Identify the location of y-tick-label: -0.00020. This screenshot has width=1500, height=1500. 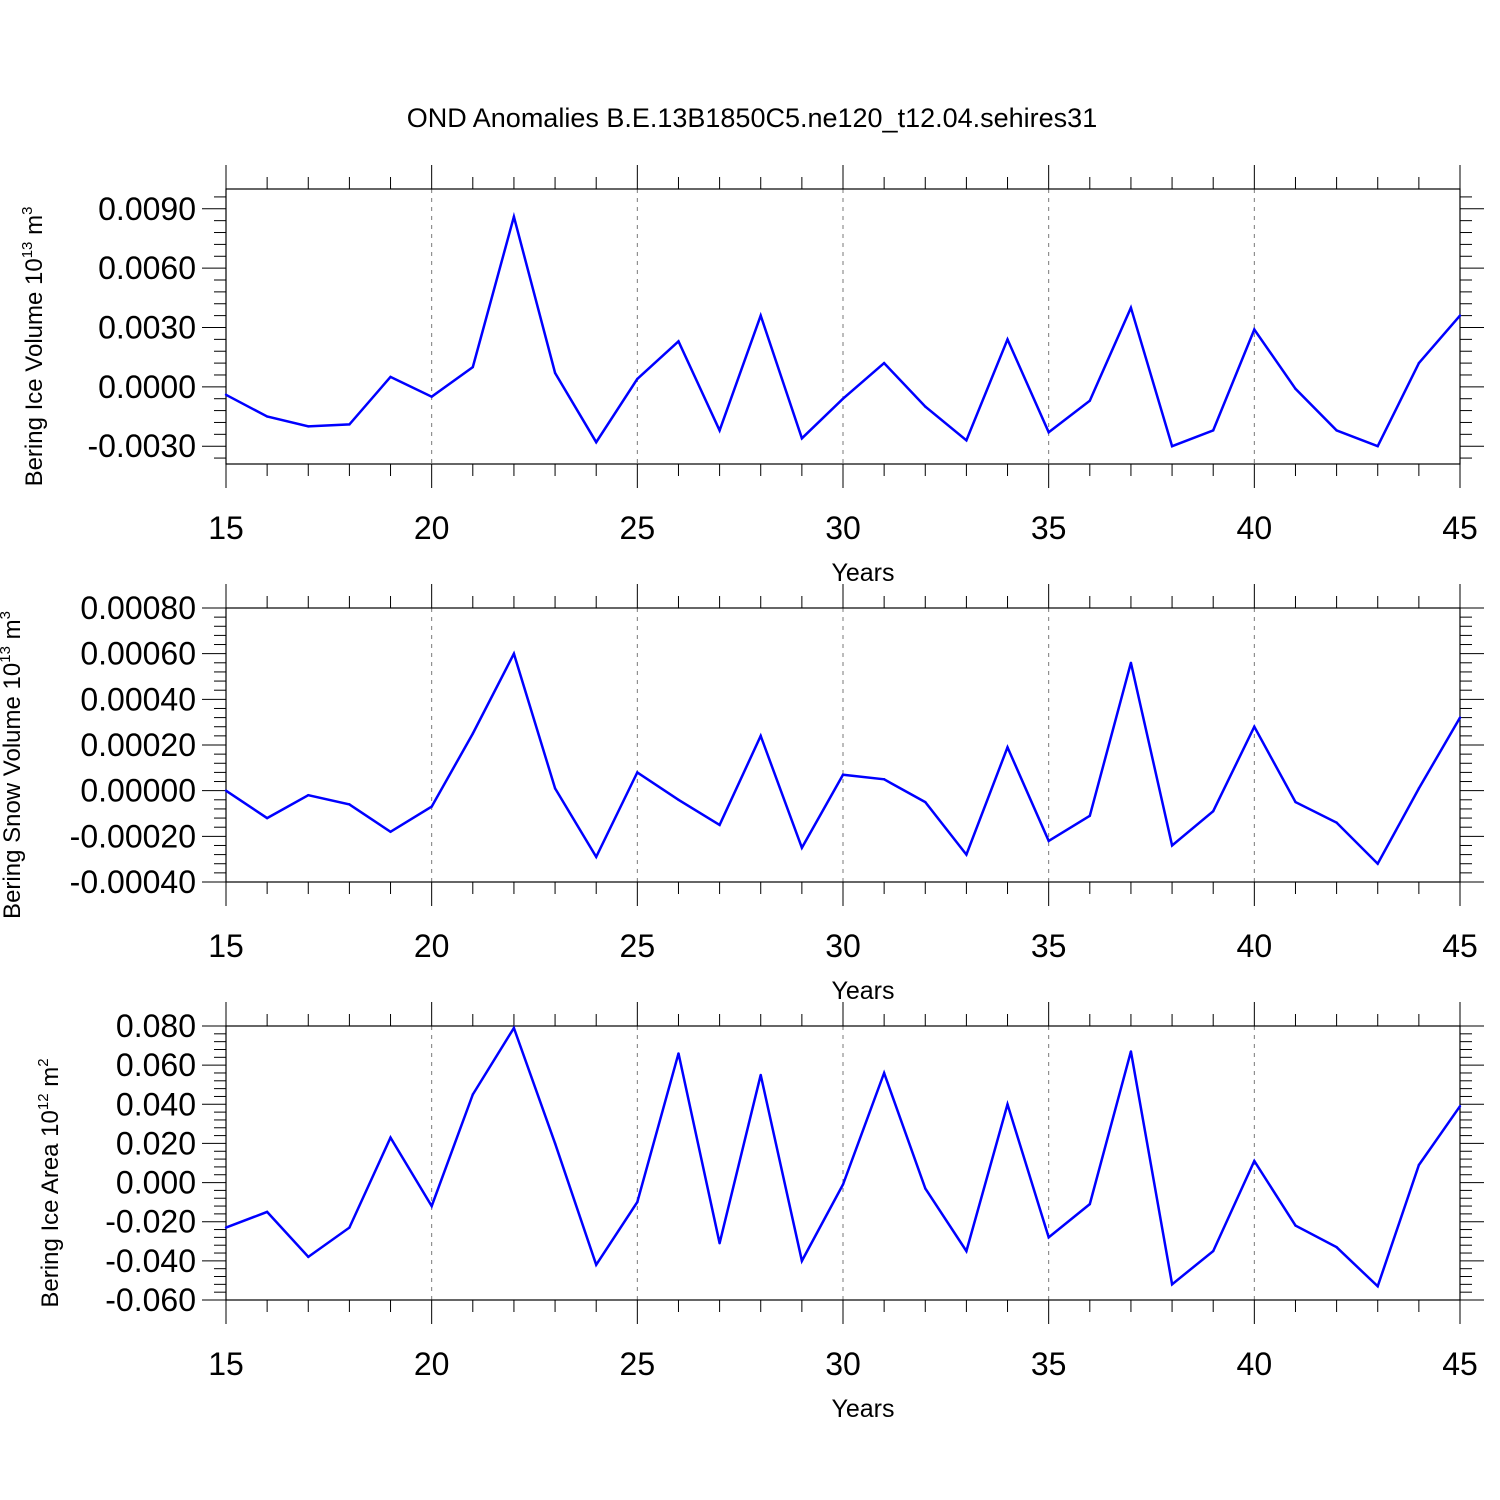
(133, 836).